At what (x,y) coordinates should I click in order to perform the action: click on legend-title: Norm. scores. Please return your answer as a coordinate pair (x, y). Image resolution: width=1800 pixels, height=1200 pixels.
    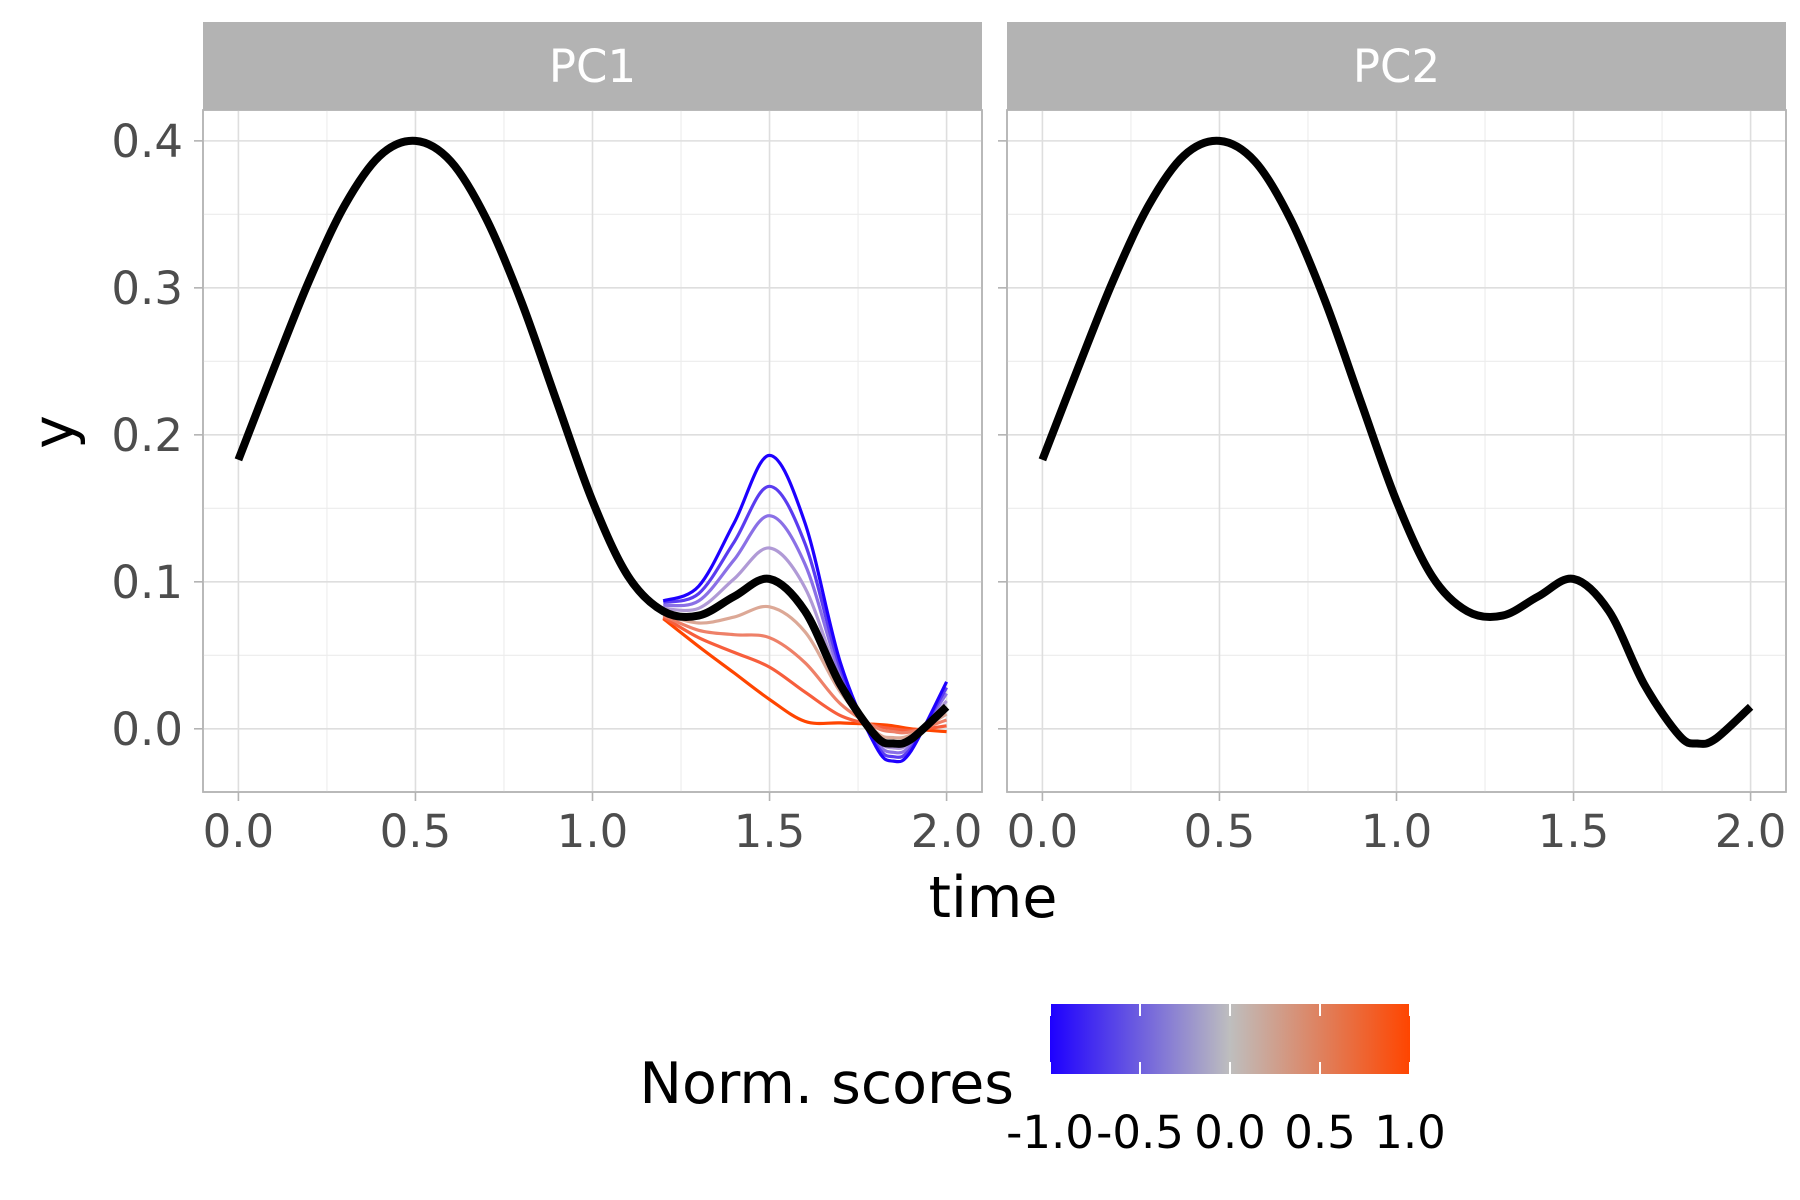
    Looking at the image, I should click on (826, 1084).